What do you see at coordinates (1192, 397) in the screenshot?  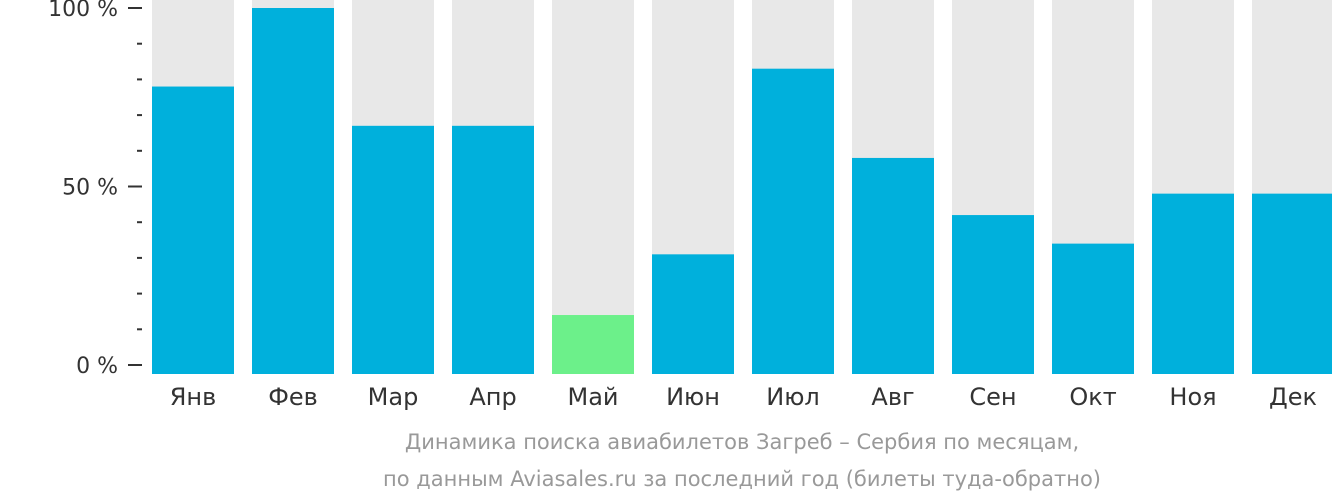 I see `x-tick-label: Ноя` at bounding box center [1192, 397].